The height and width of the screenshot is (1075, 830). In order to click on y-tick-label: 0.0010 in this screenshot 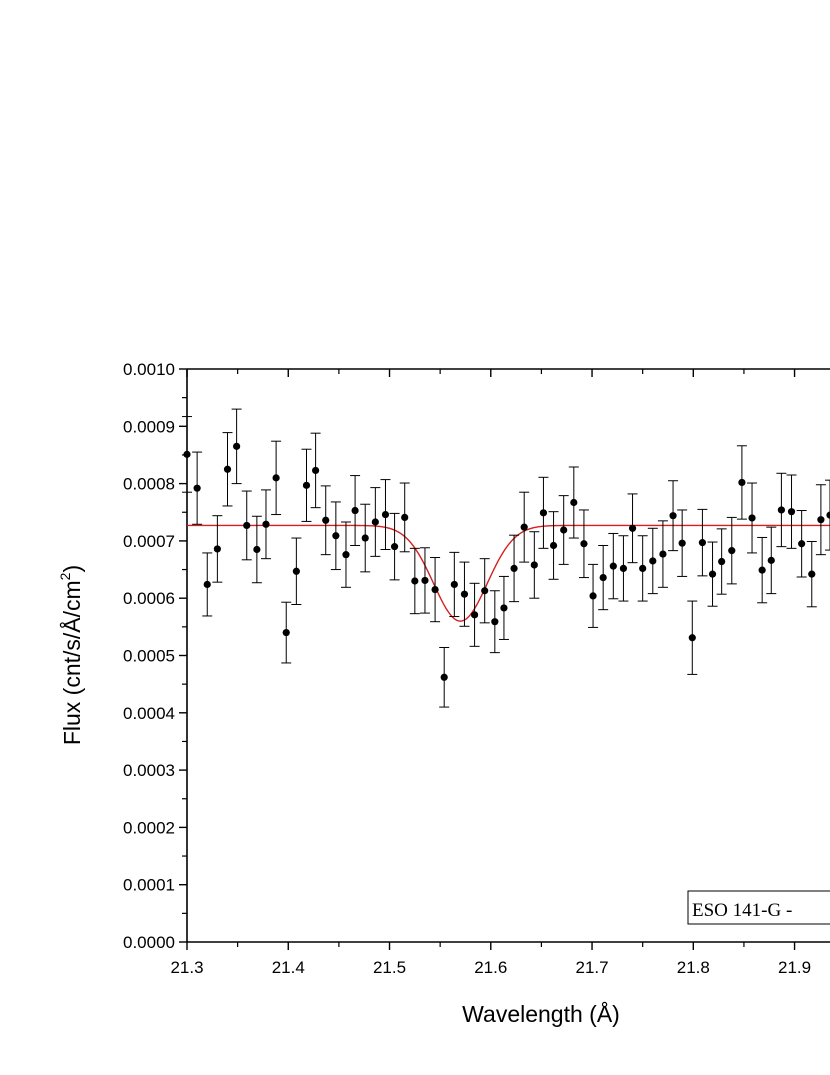, I will do `click(149, 369)`.